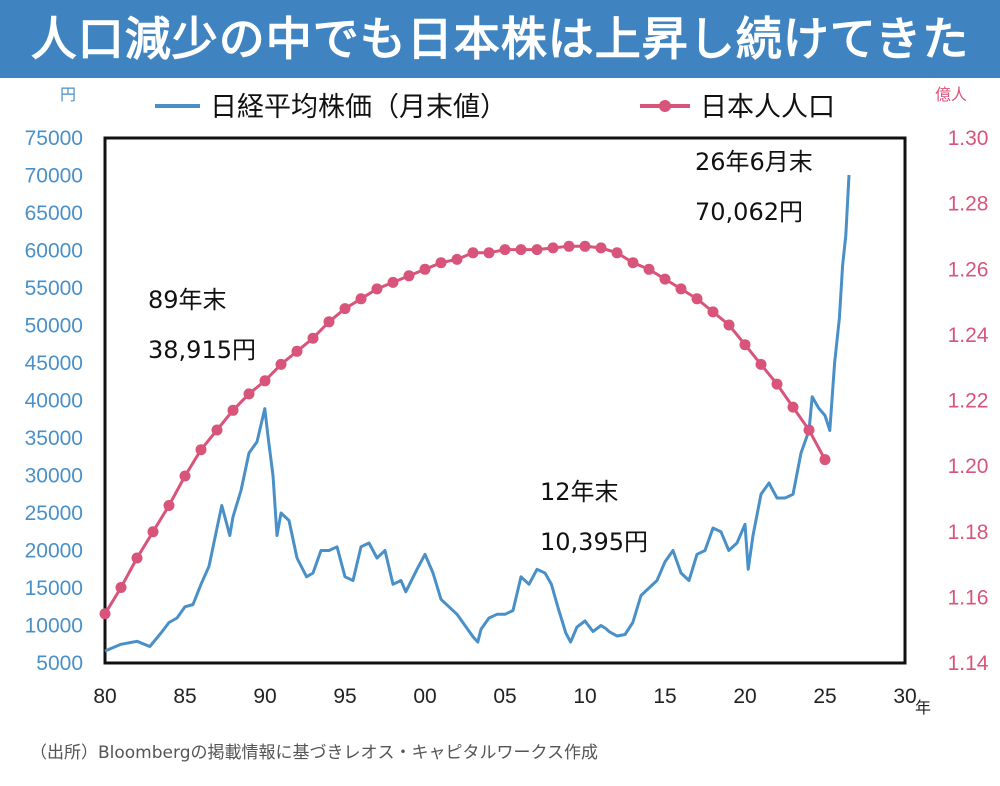 The width and height of the screenshot is (1000, 786). What do you see at coordinates (584, 696) in the screenshot?
I see `x-tick-label: 10` at bounding box center [584, 696].